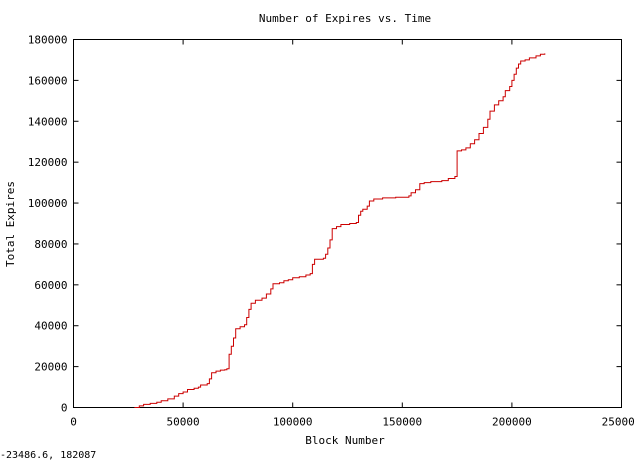 This screenshot has height=462, width=634. Describe the element at coordinates (48, 455) in the screenshot. I see `cursor-coordinate-readout: -23486.6, 182087` at that location.